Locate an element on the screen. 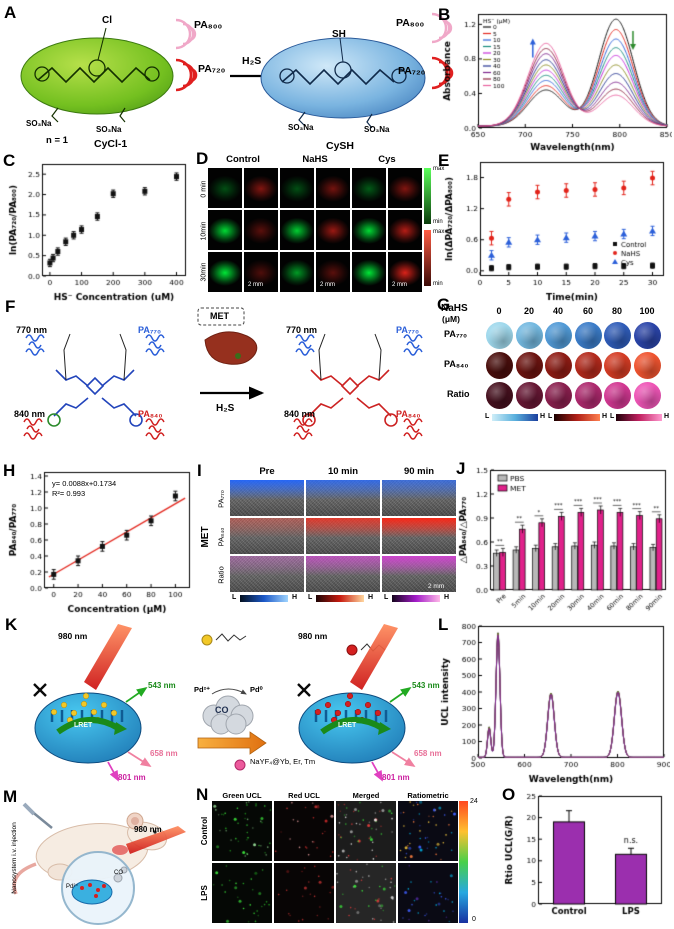  pbs-met-bar-chart is located at coordinates (564, 539).